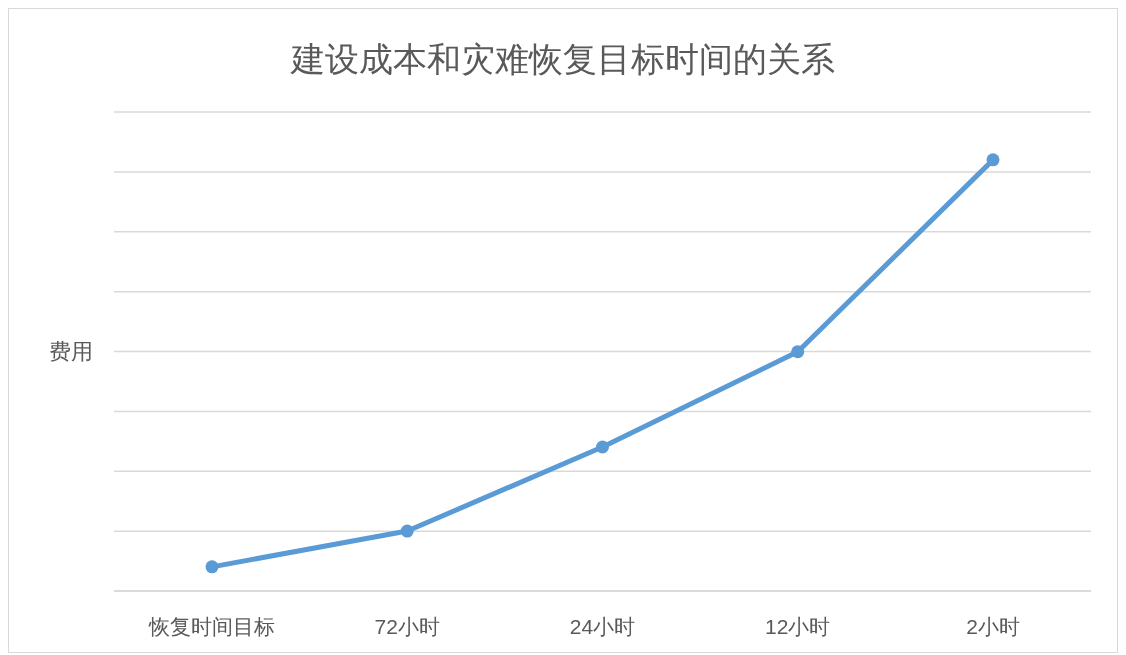 Image resolution: width=1126 pixels, height=655 pixels. I want to click on chart-title: 建设成本和灾难恢复目标时间的关系, so click(562, 59).